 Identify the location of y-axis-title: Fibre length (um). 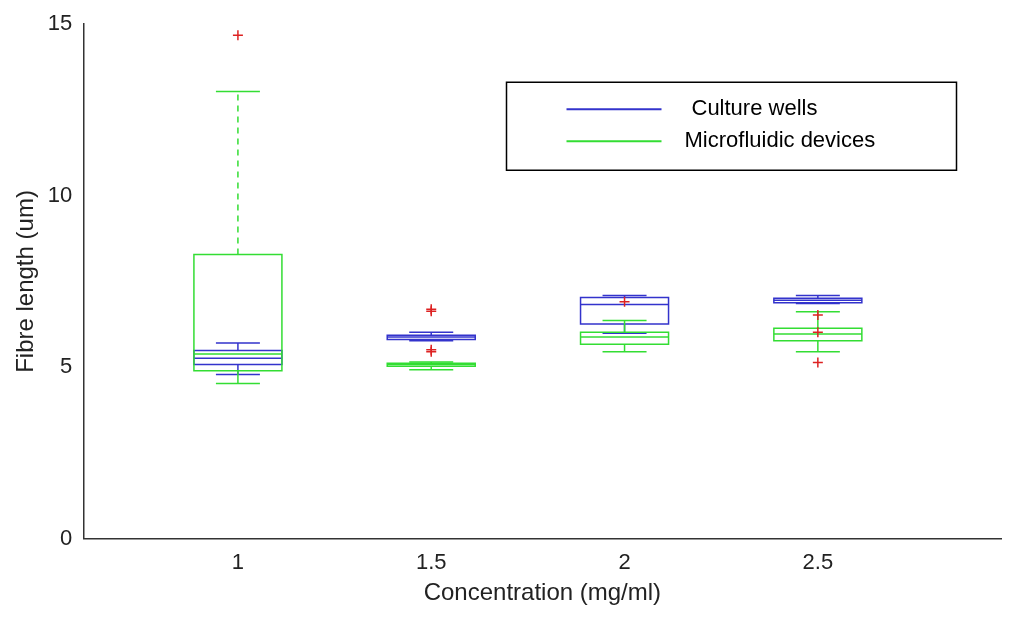
(25, 281).